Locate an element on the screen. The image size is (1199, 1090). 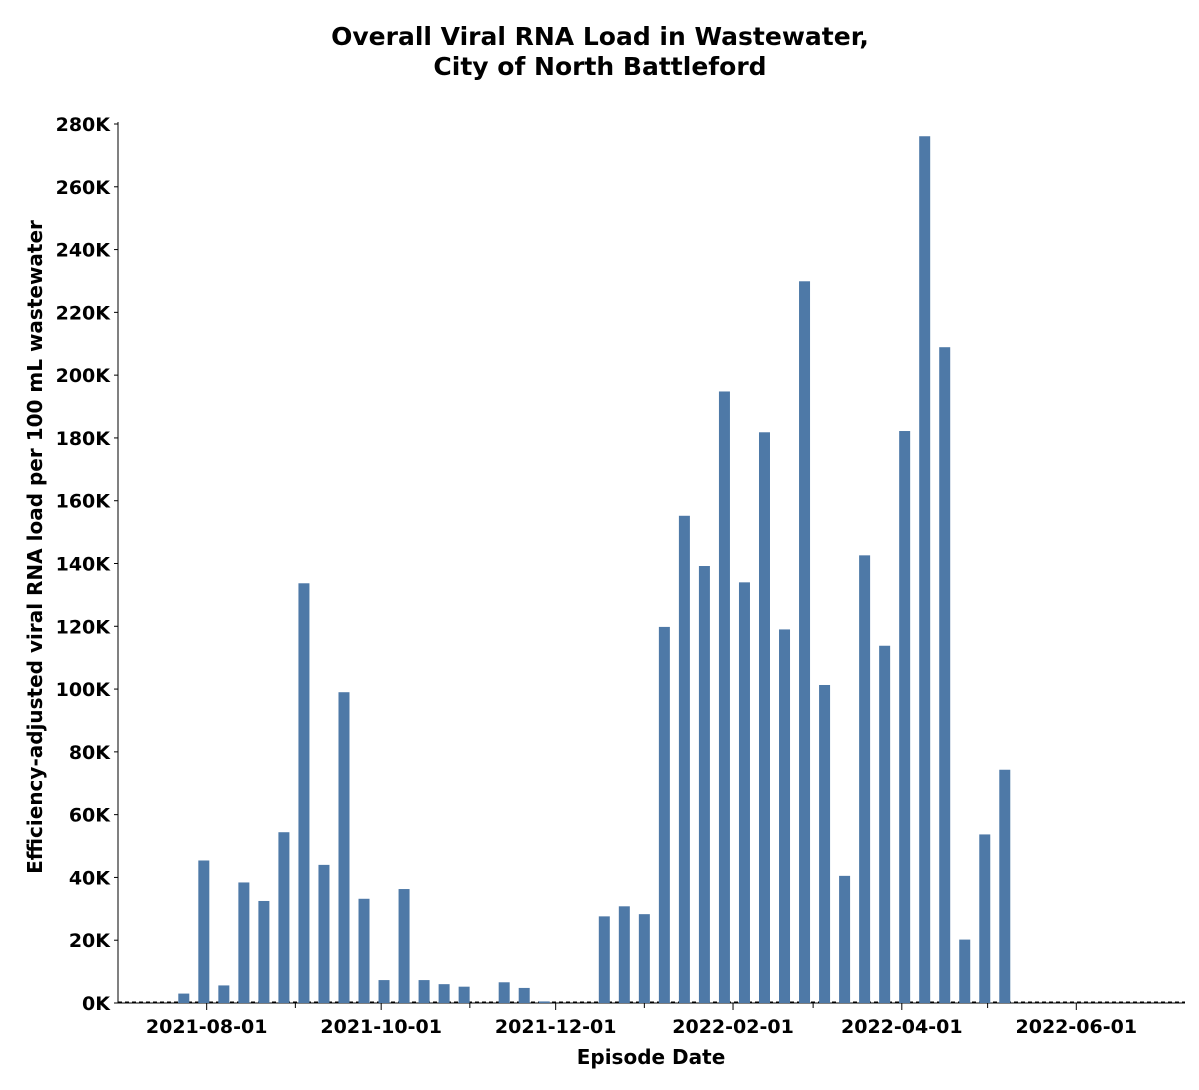
x-tick-label: 2021-08-01 is located at coordinates (207, 1027).